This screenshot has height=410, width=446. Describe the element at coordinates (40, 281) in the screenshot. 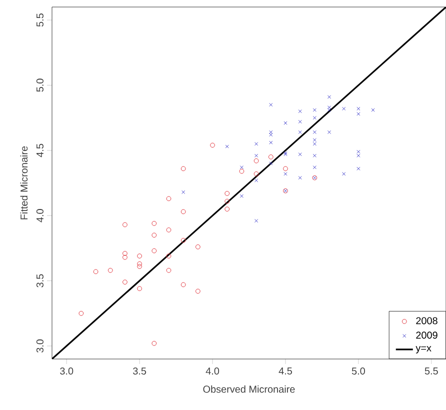

I see `y-tick-label: 3.5` at that location.